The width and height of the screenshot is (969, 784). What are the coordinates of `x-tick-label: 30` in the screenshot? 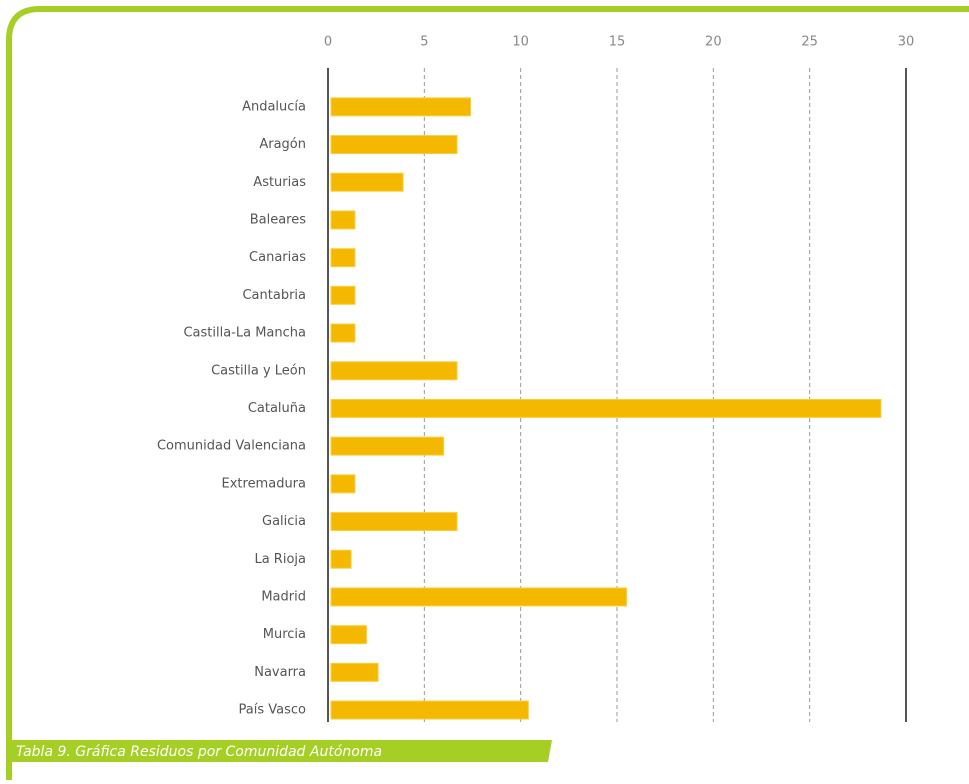 It's located at (906, 42).